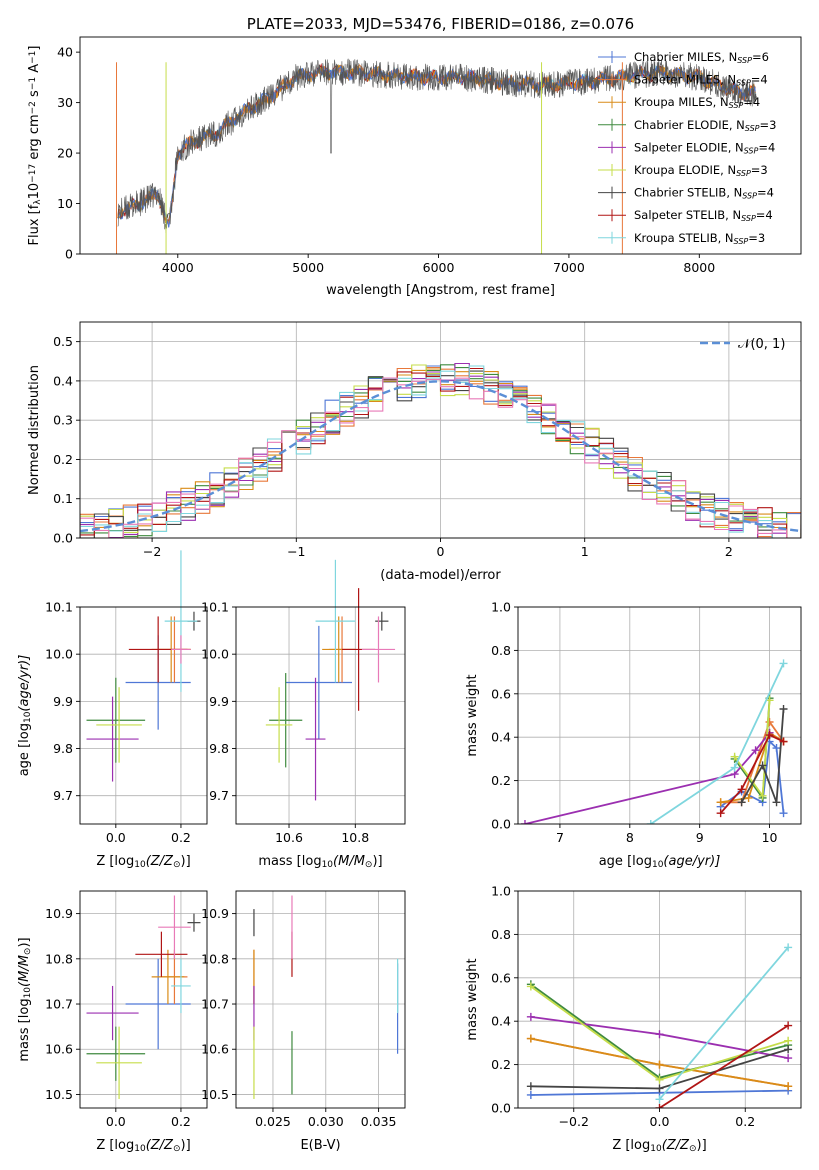  Describe the element at coordinates (33, 83) in the screenshot. I see `y-axis-label-part: −1` at that location.